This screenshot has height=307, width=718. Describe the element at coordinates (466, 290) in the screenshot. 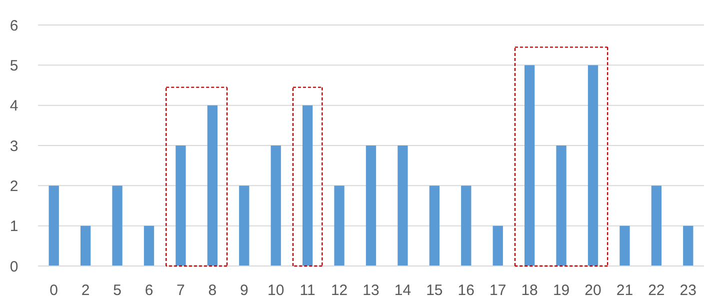

I see `x-tick-label: 16` at that location.